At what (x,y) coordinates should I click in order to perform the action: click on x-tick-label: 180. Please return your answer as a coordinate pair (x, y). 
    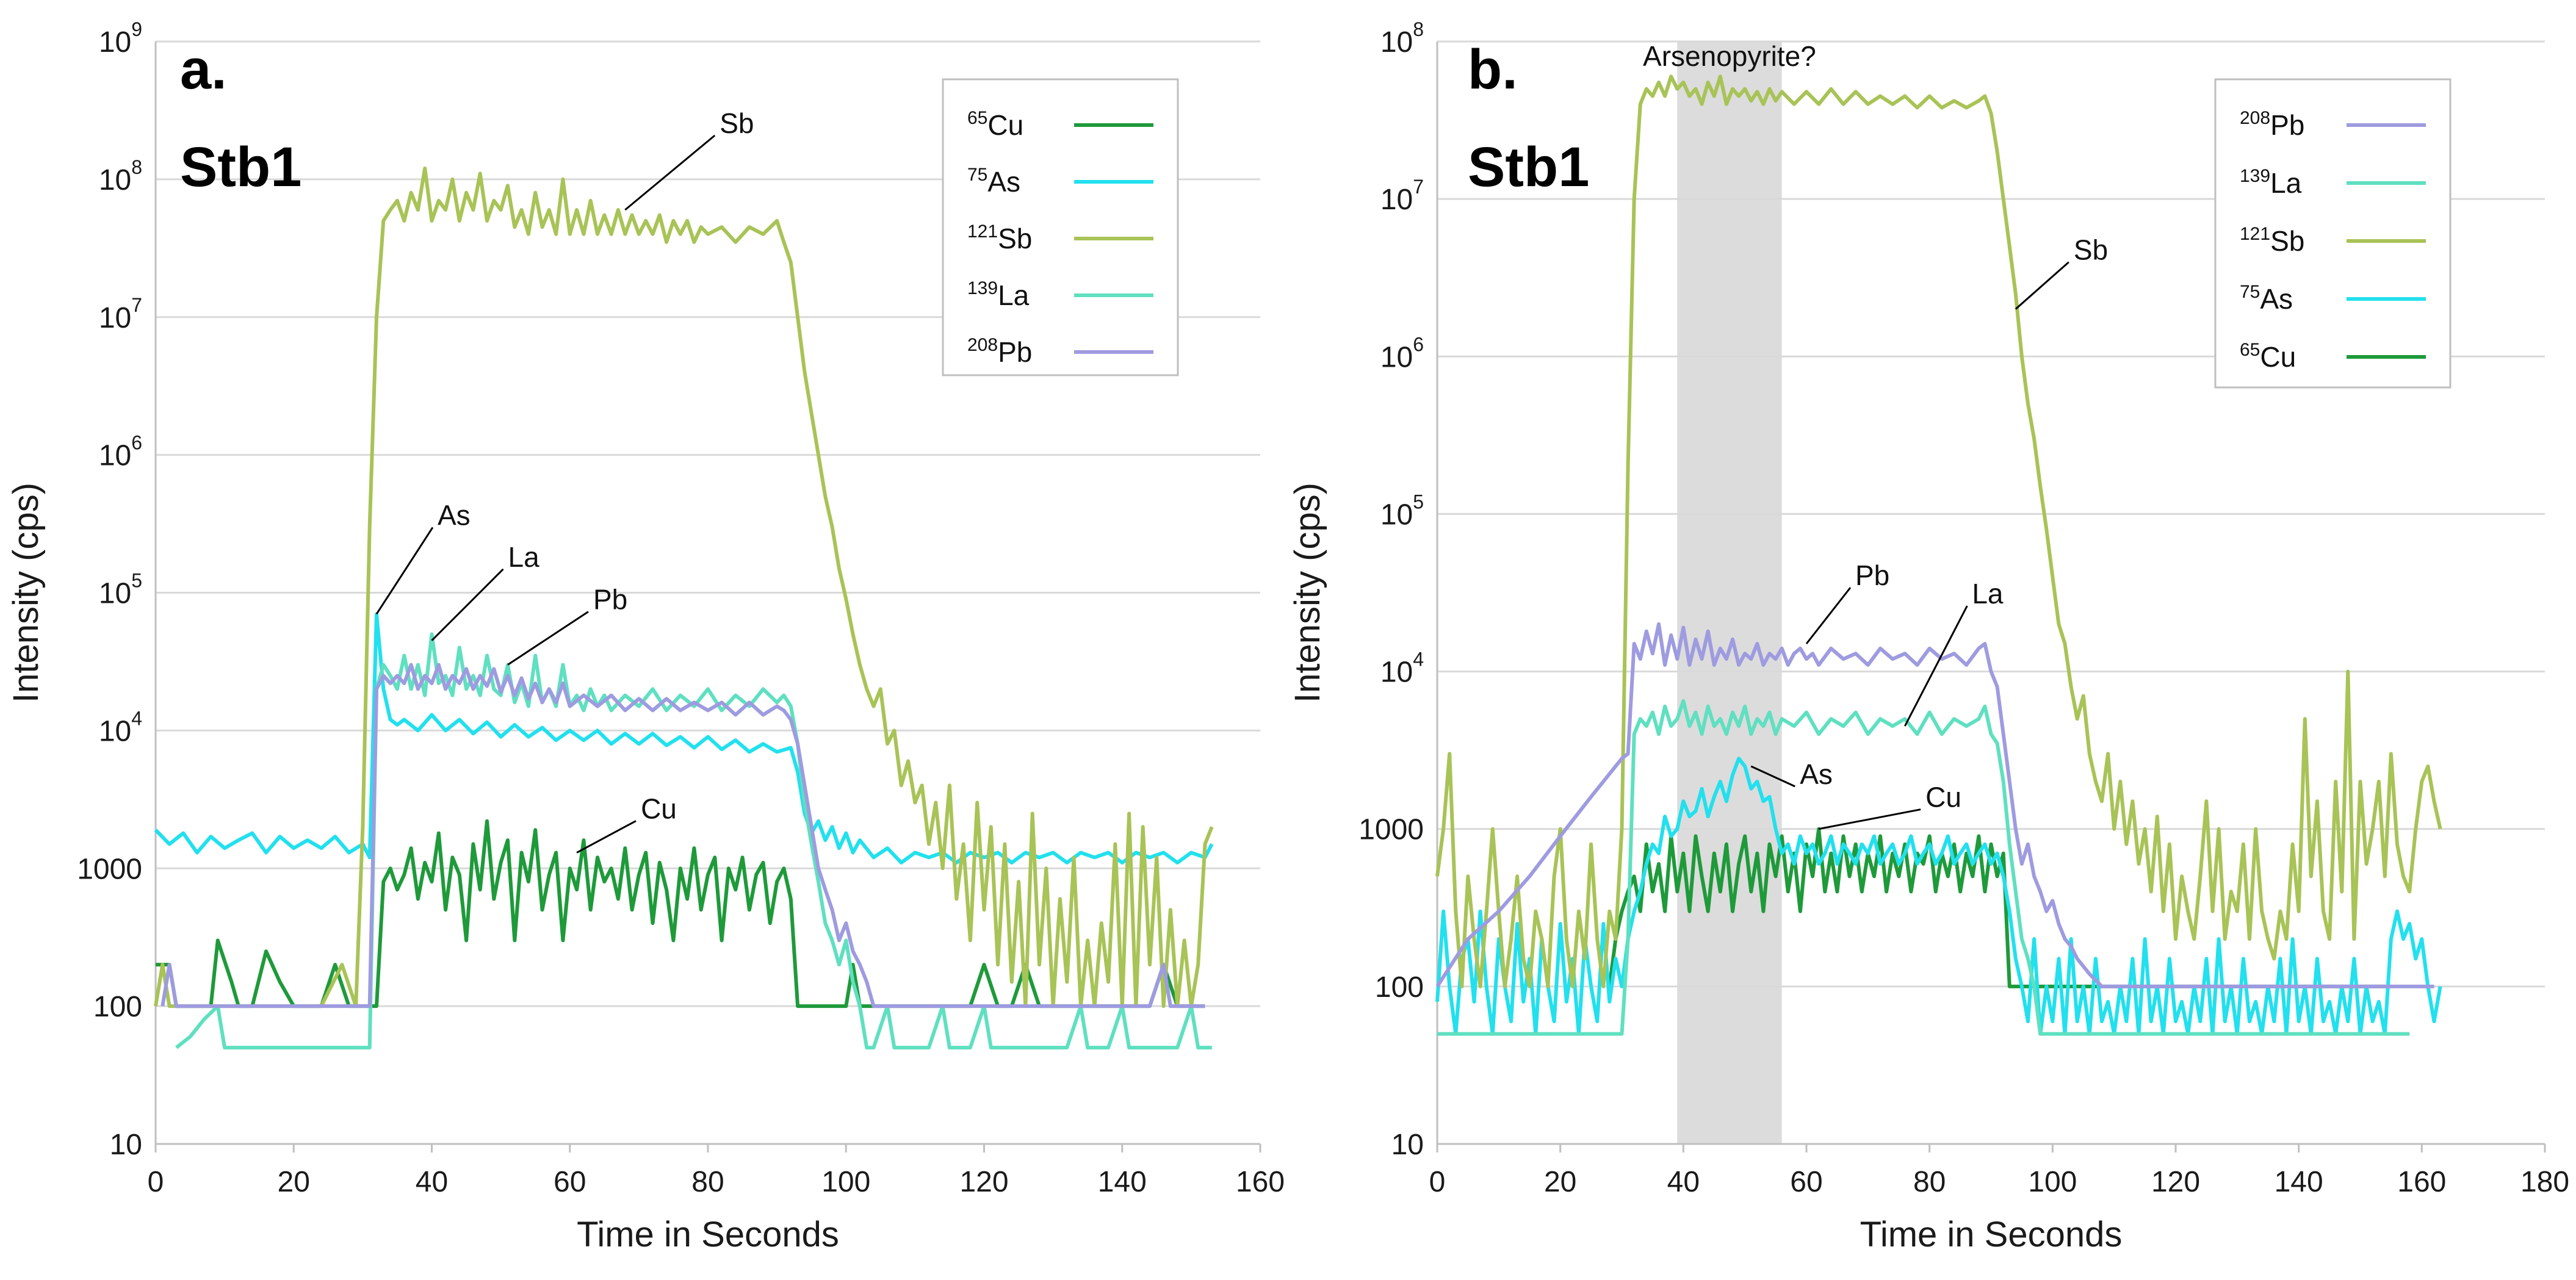
    Looking at the image, I should click on (2544, 1182).